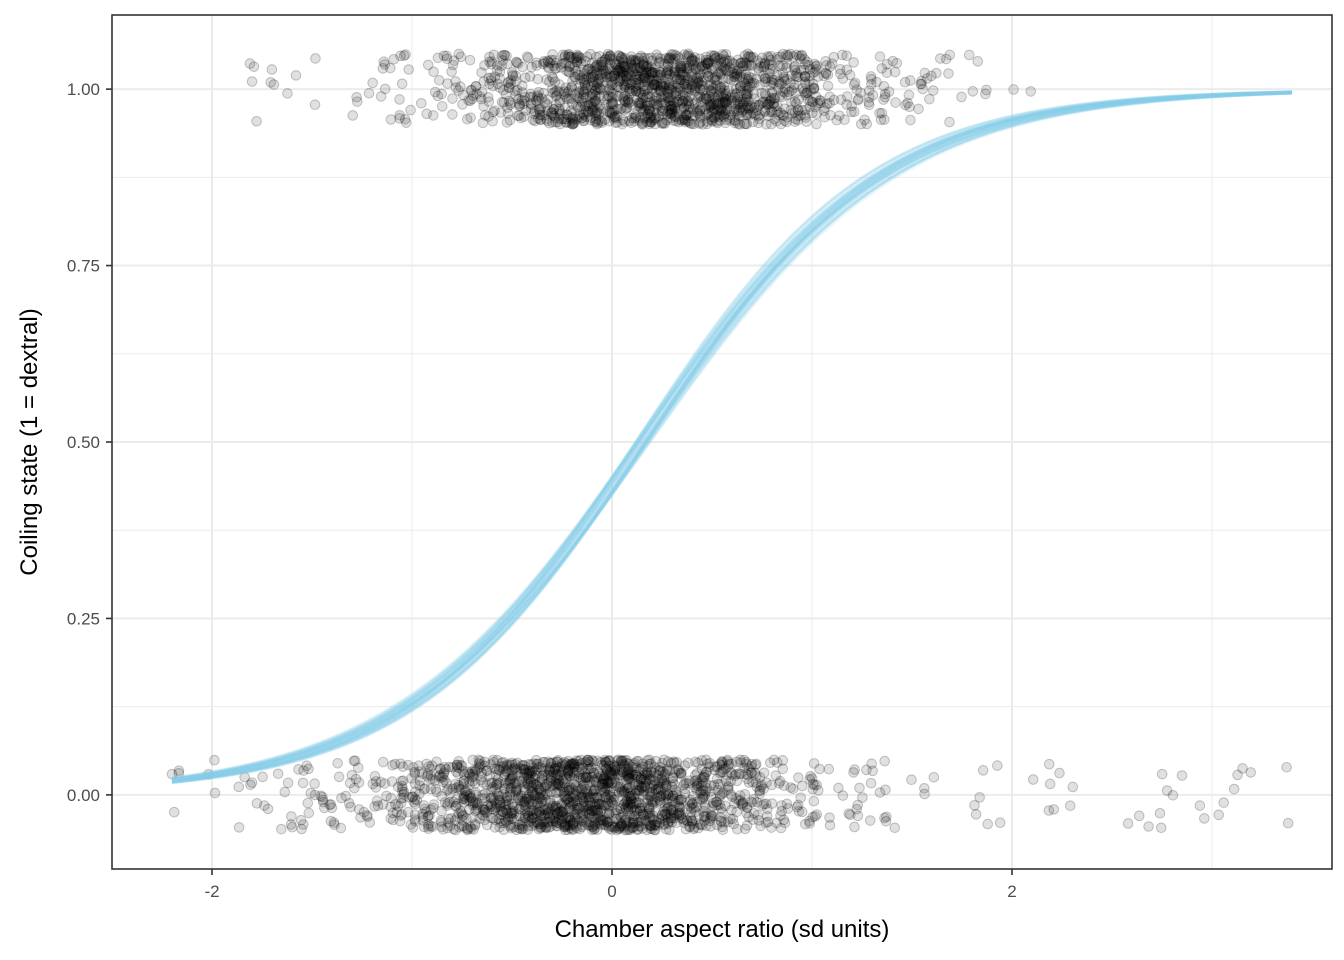 The width and height of the screenshot is (1344, 960). I want to click on x-tick-label: 2, so click(1011, 891).